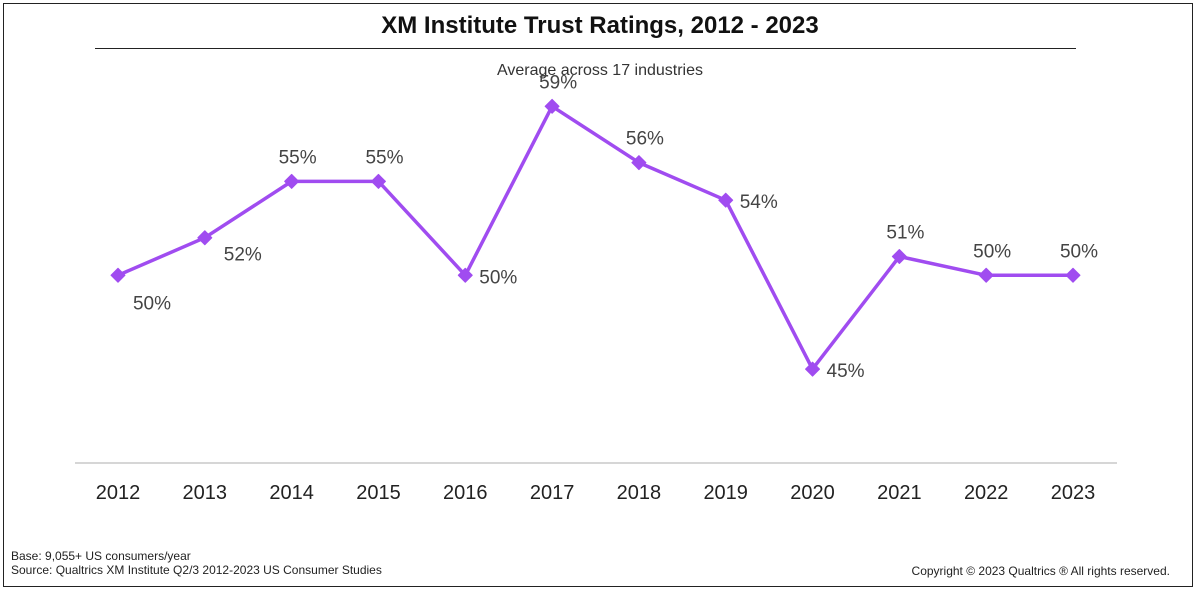 The image size is (1200, 592). I want to click on x-tick-label: 2019, so click(725, 493).